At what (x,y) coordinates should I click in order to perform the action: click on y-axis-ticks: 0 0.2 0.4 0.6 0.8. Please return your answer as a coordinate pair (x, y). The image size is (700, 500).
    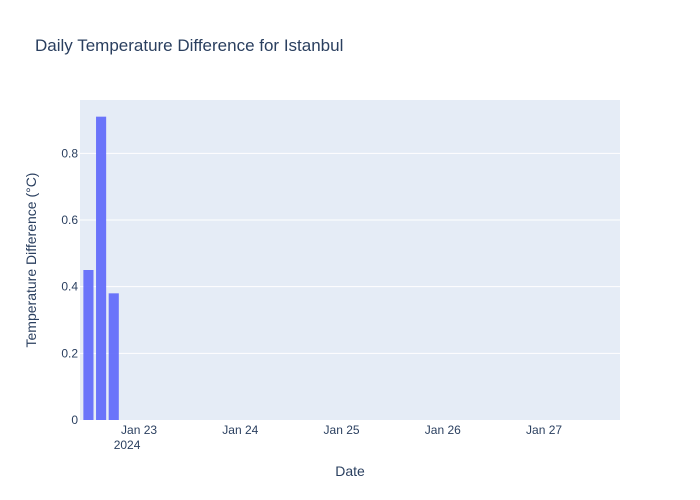
    Looking at the image, I should click on (69, 286).